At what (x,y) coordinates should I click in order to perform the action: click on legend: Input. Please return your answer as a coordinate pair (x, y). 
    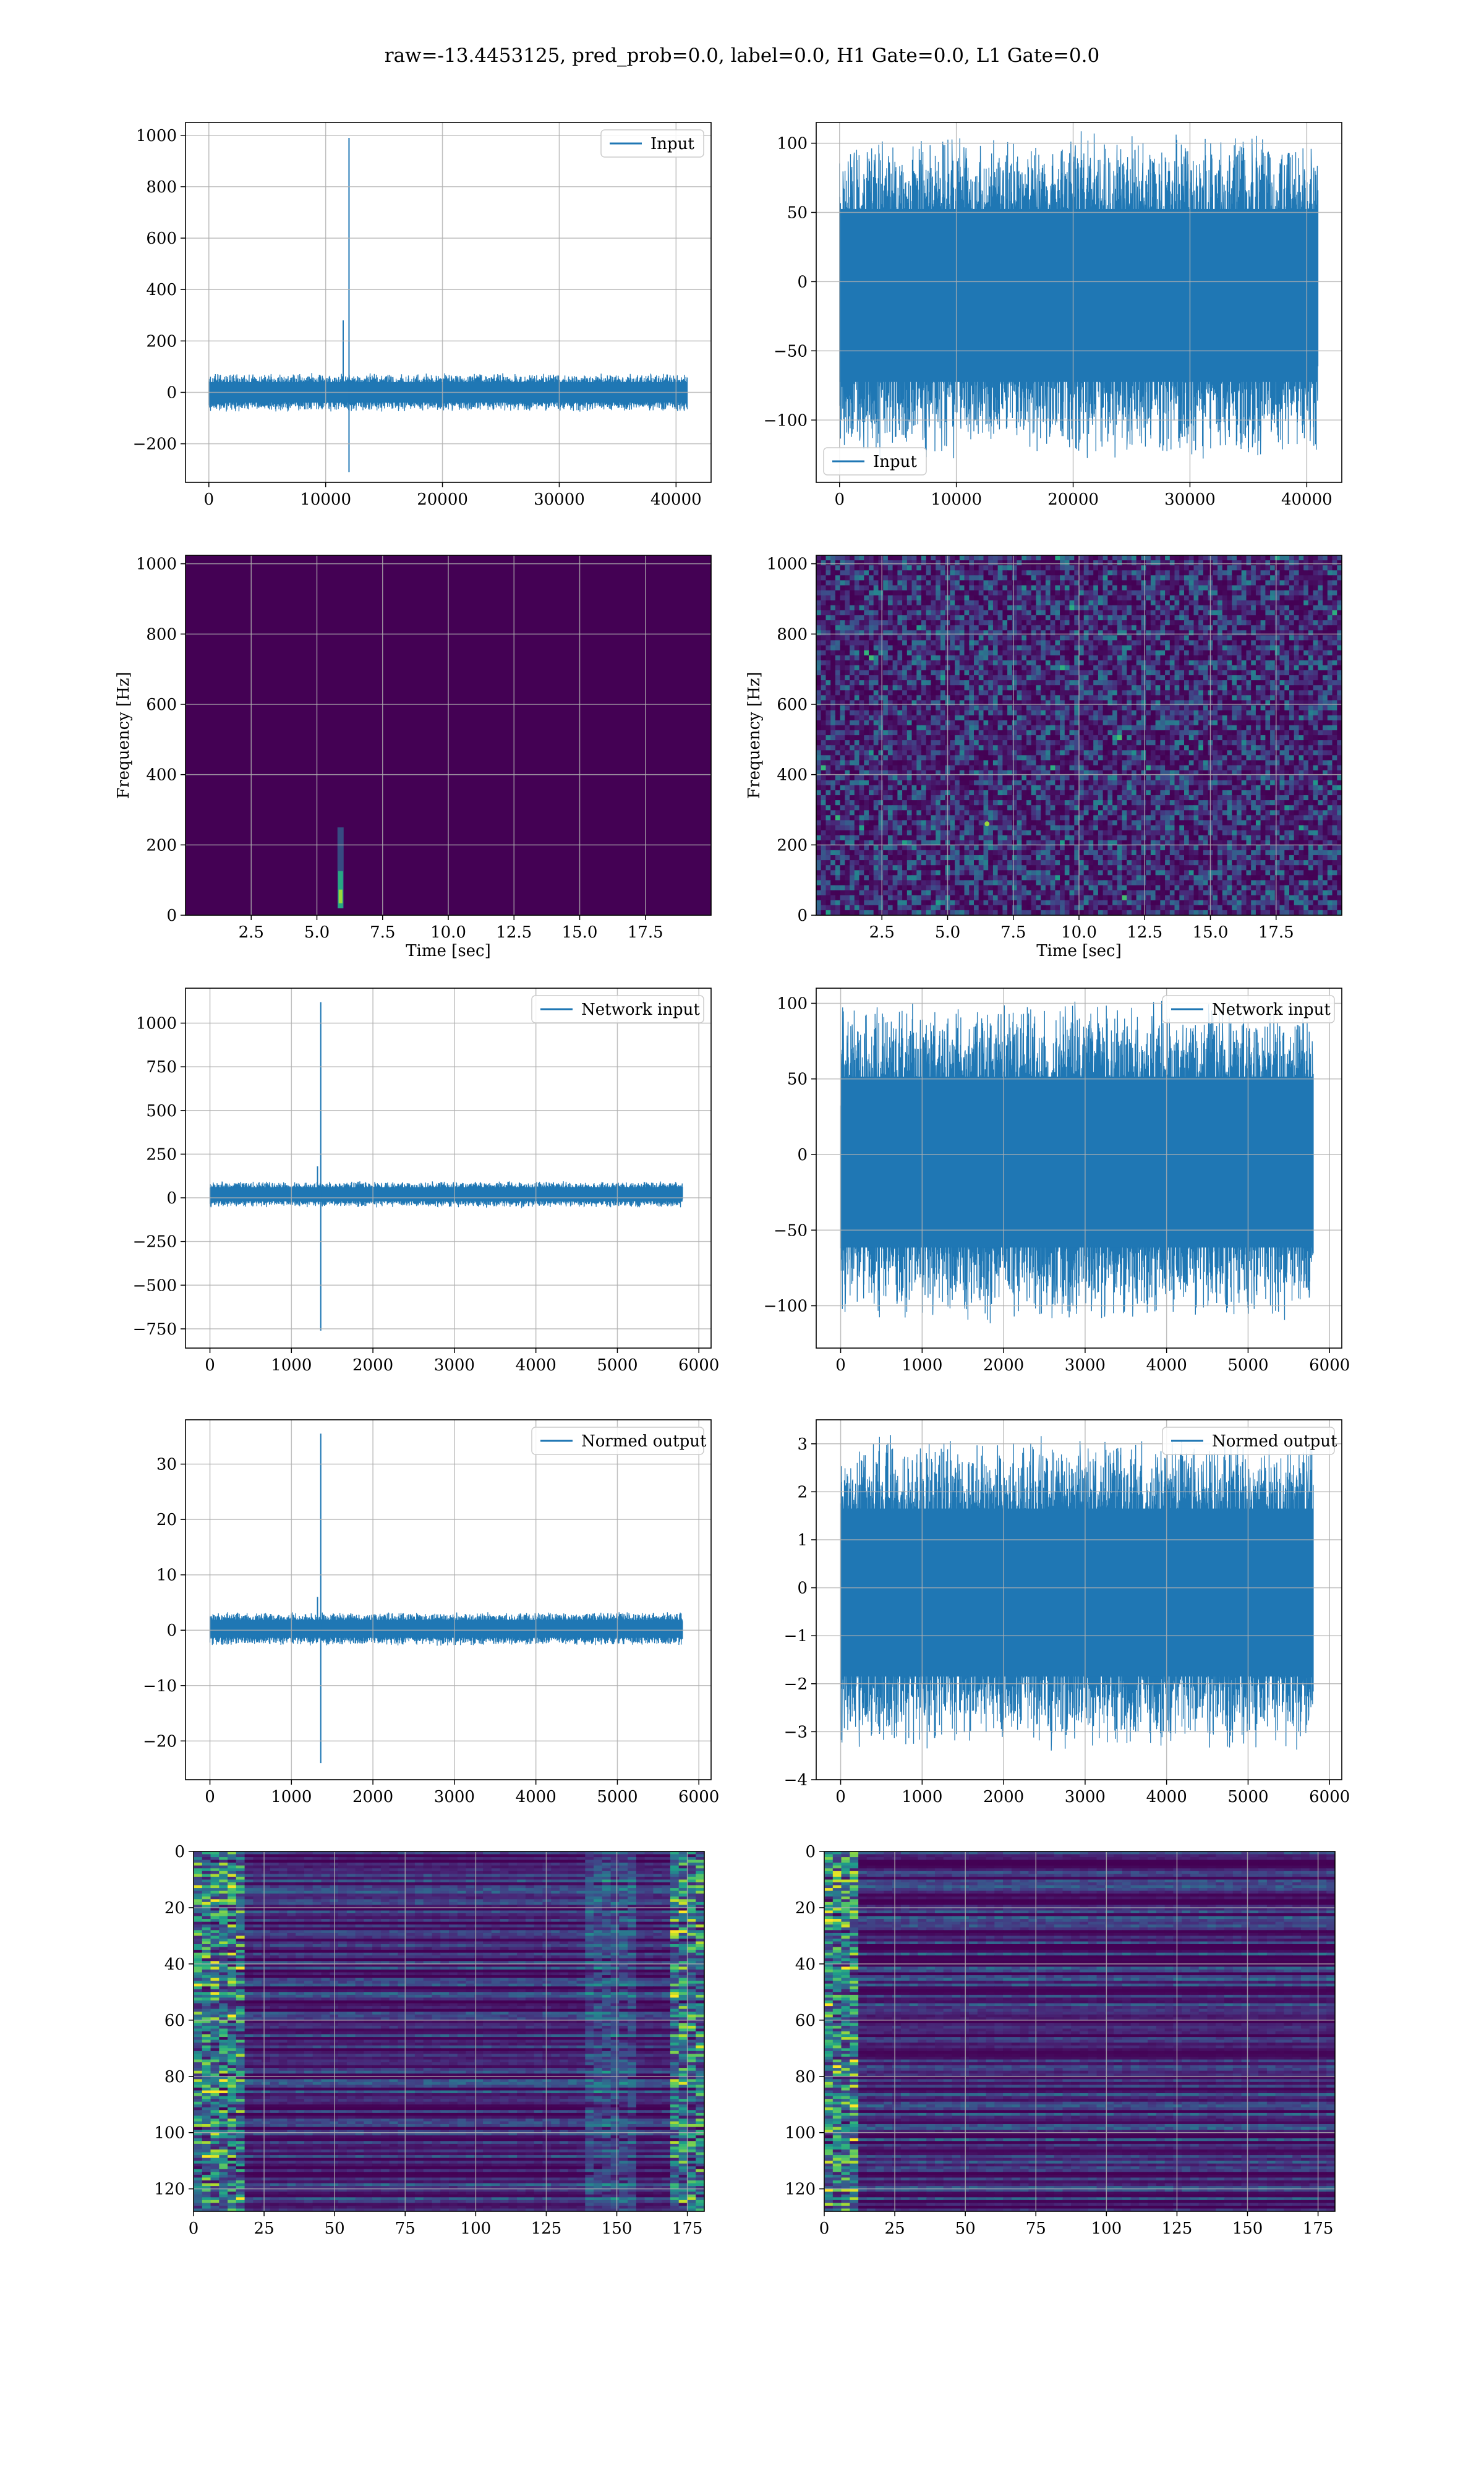
    Looking at the image, I should click on (652, 143).